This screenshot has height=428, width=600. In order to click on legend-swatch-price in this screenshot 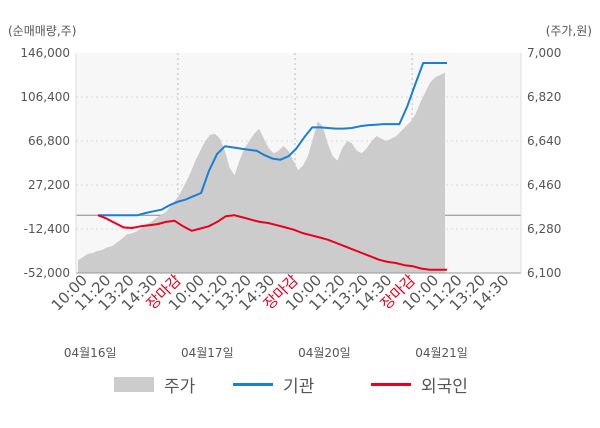, I will do `click(134, 384)`.